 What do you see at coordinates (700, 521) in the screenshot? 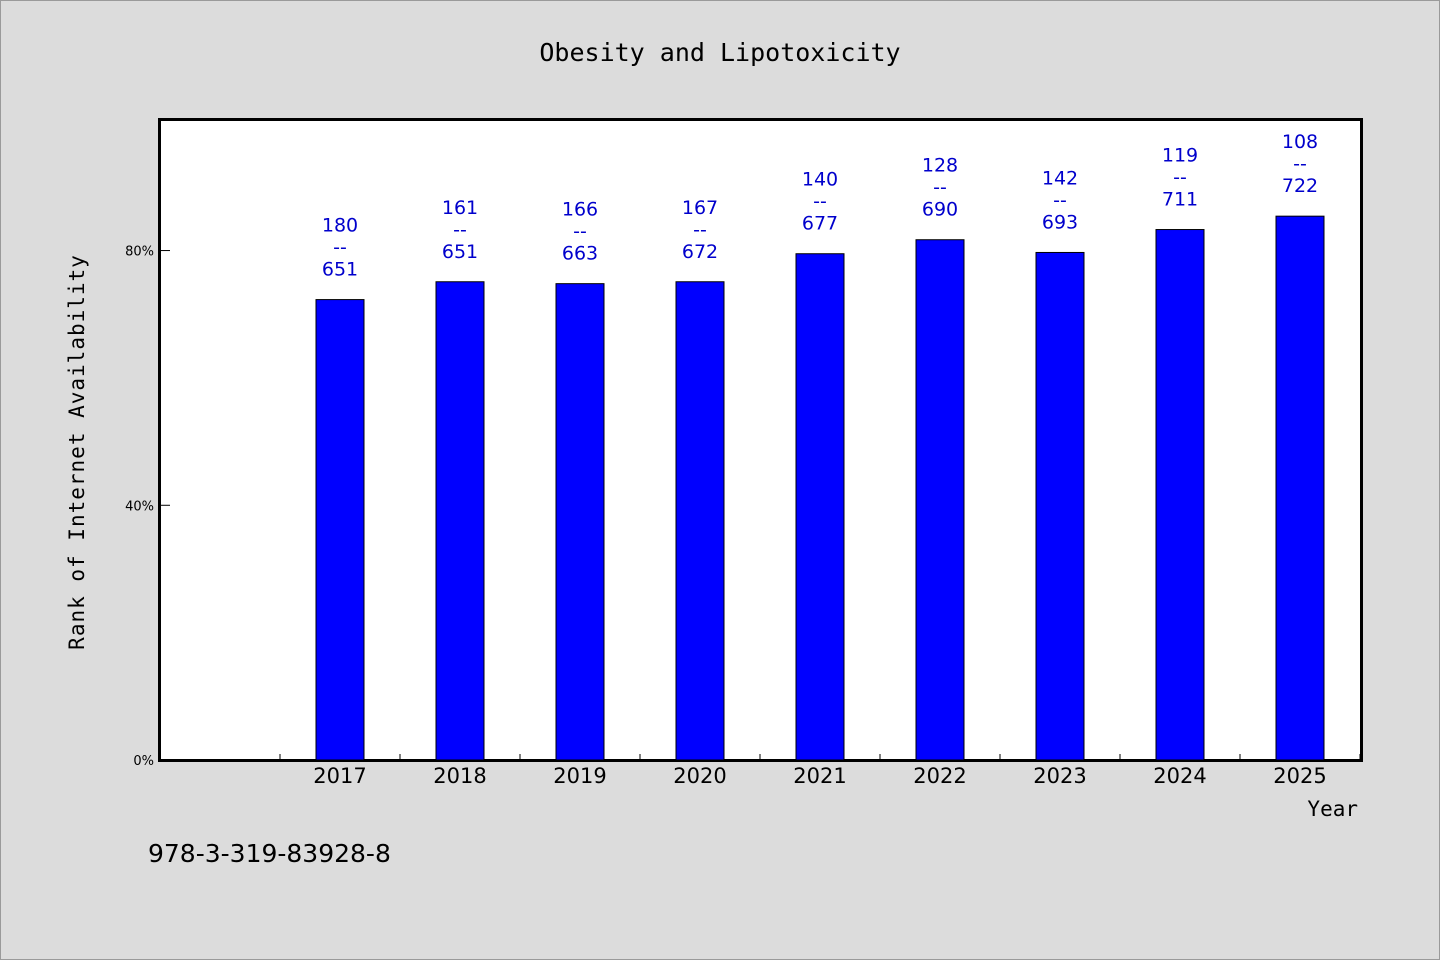
I see `bar-2020` at bounding box center [700, 521].